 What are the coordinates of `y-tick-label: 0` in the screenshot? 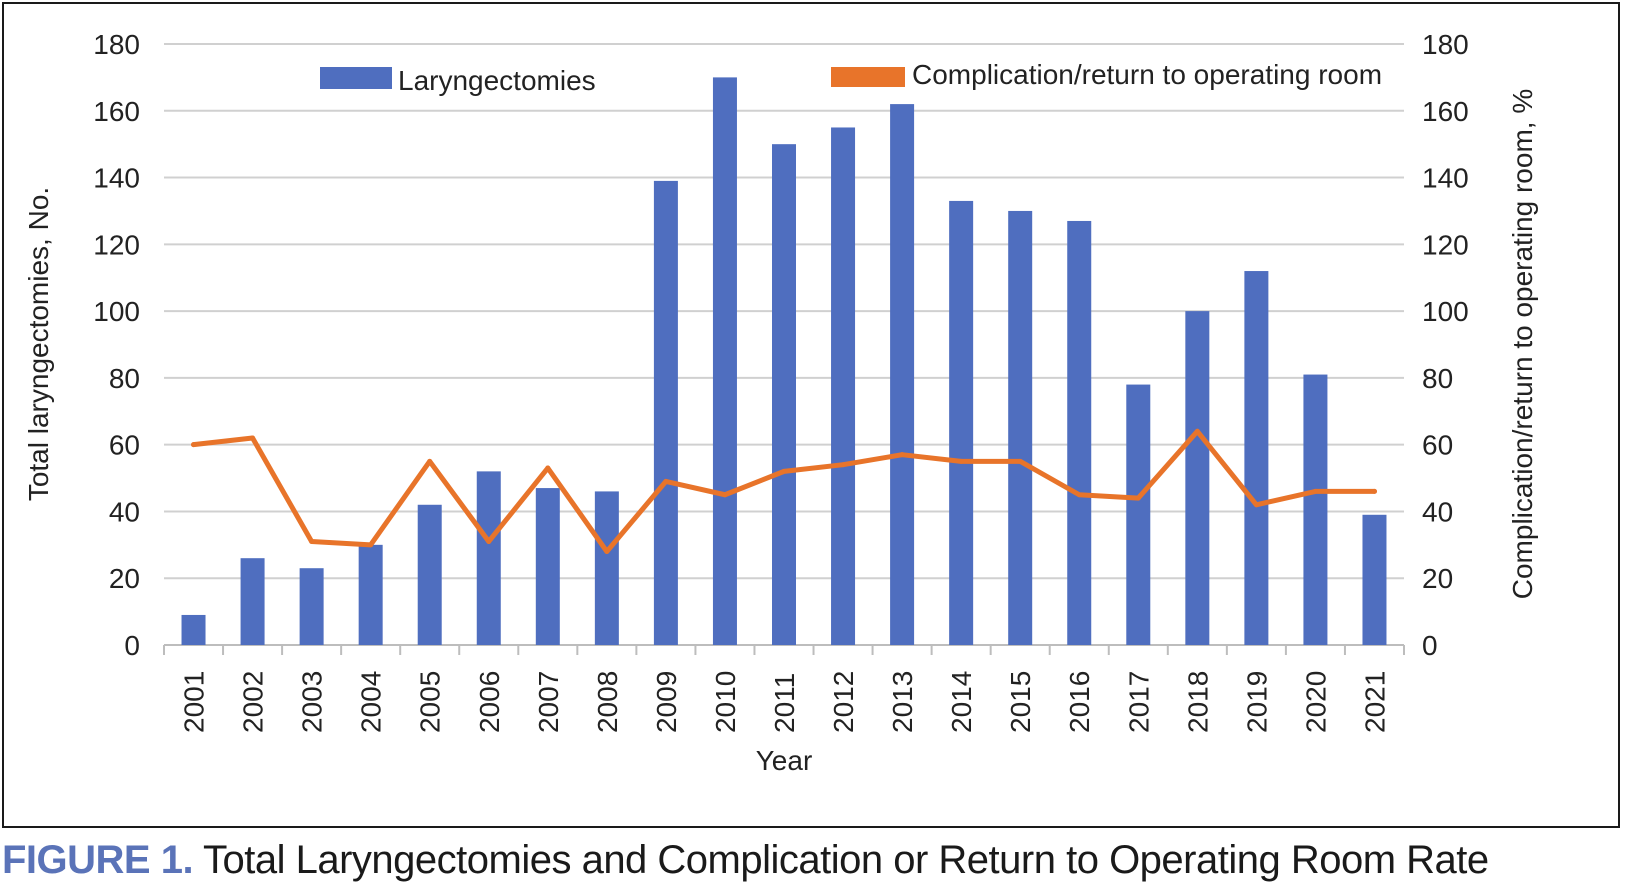 It's located at (132, 645).